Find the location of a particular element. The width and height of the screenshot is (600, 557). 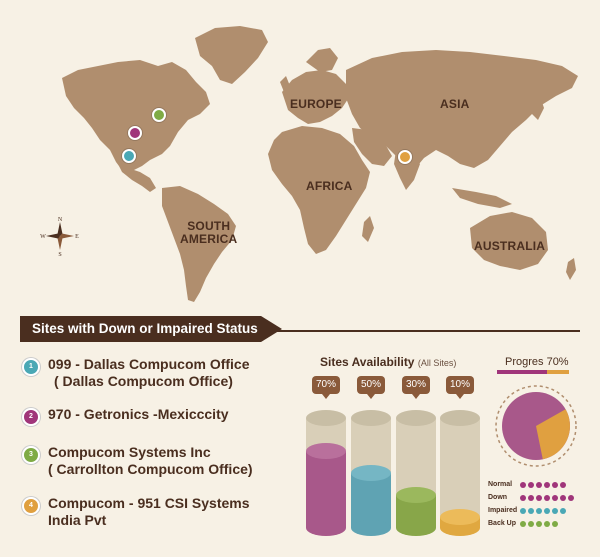

progress-pie-chart is located at coordinates (536, 426).